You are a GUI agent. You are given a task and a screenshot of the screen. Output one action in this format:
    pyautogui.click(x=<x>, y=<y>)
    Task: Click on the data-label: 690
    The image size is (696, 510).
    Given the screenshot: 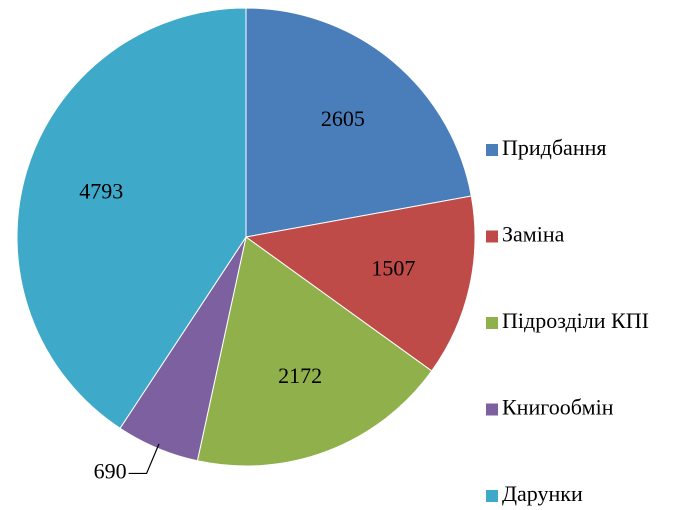 What is the action you would take?
    pyautogui.click(x=110, y=470)
    